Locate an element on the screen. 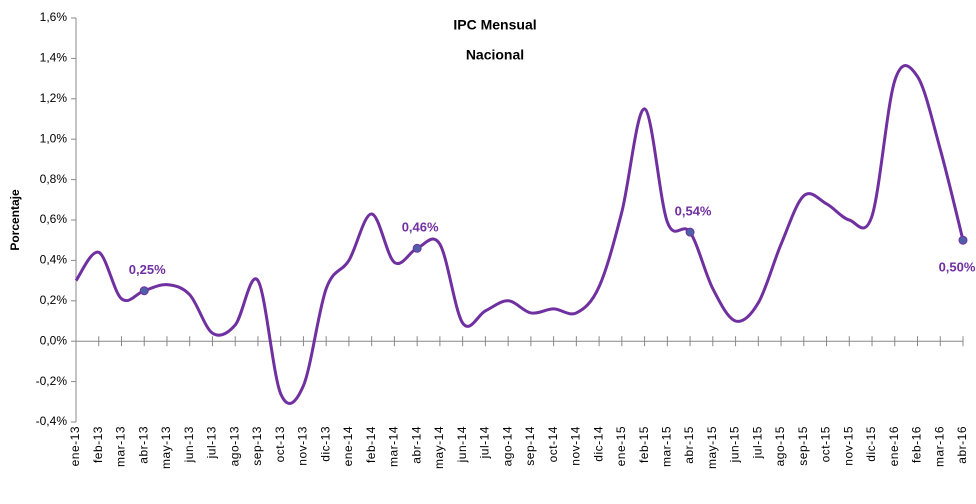 The image size is (976, 504). x-tick-label: jul-13 is located at coordinates (212, 442).